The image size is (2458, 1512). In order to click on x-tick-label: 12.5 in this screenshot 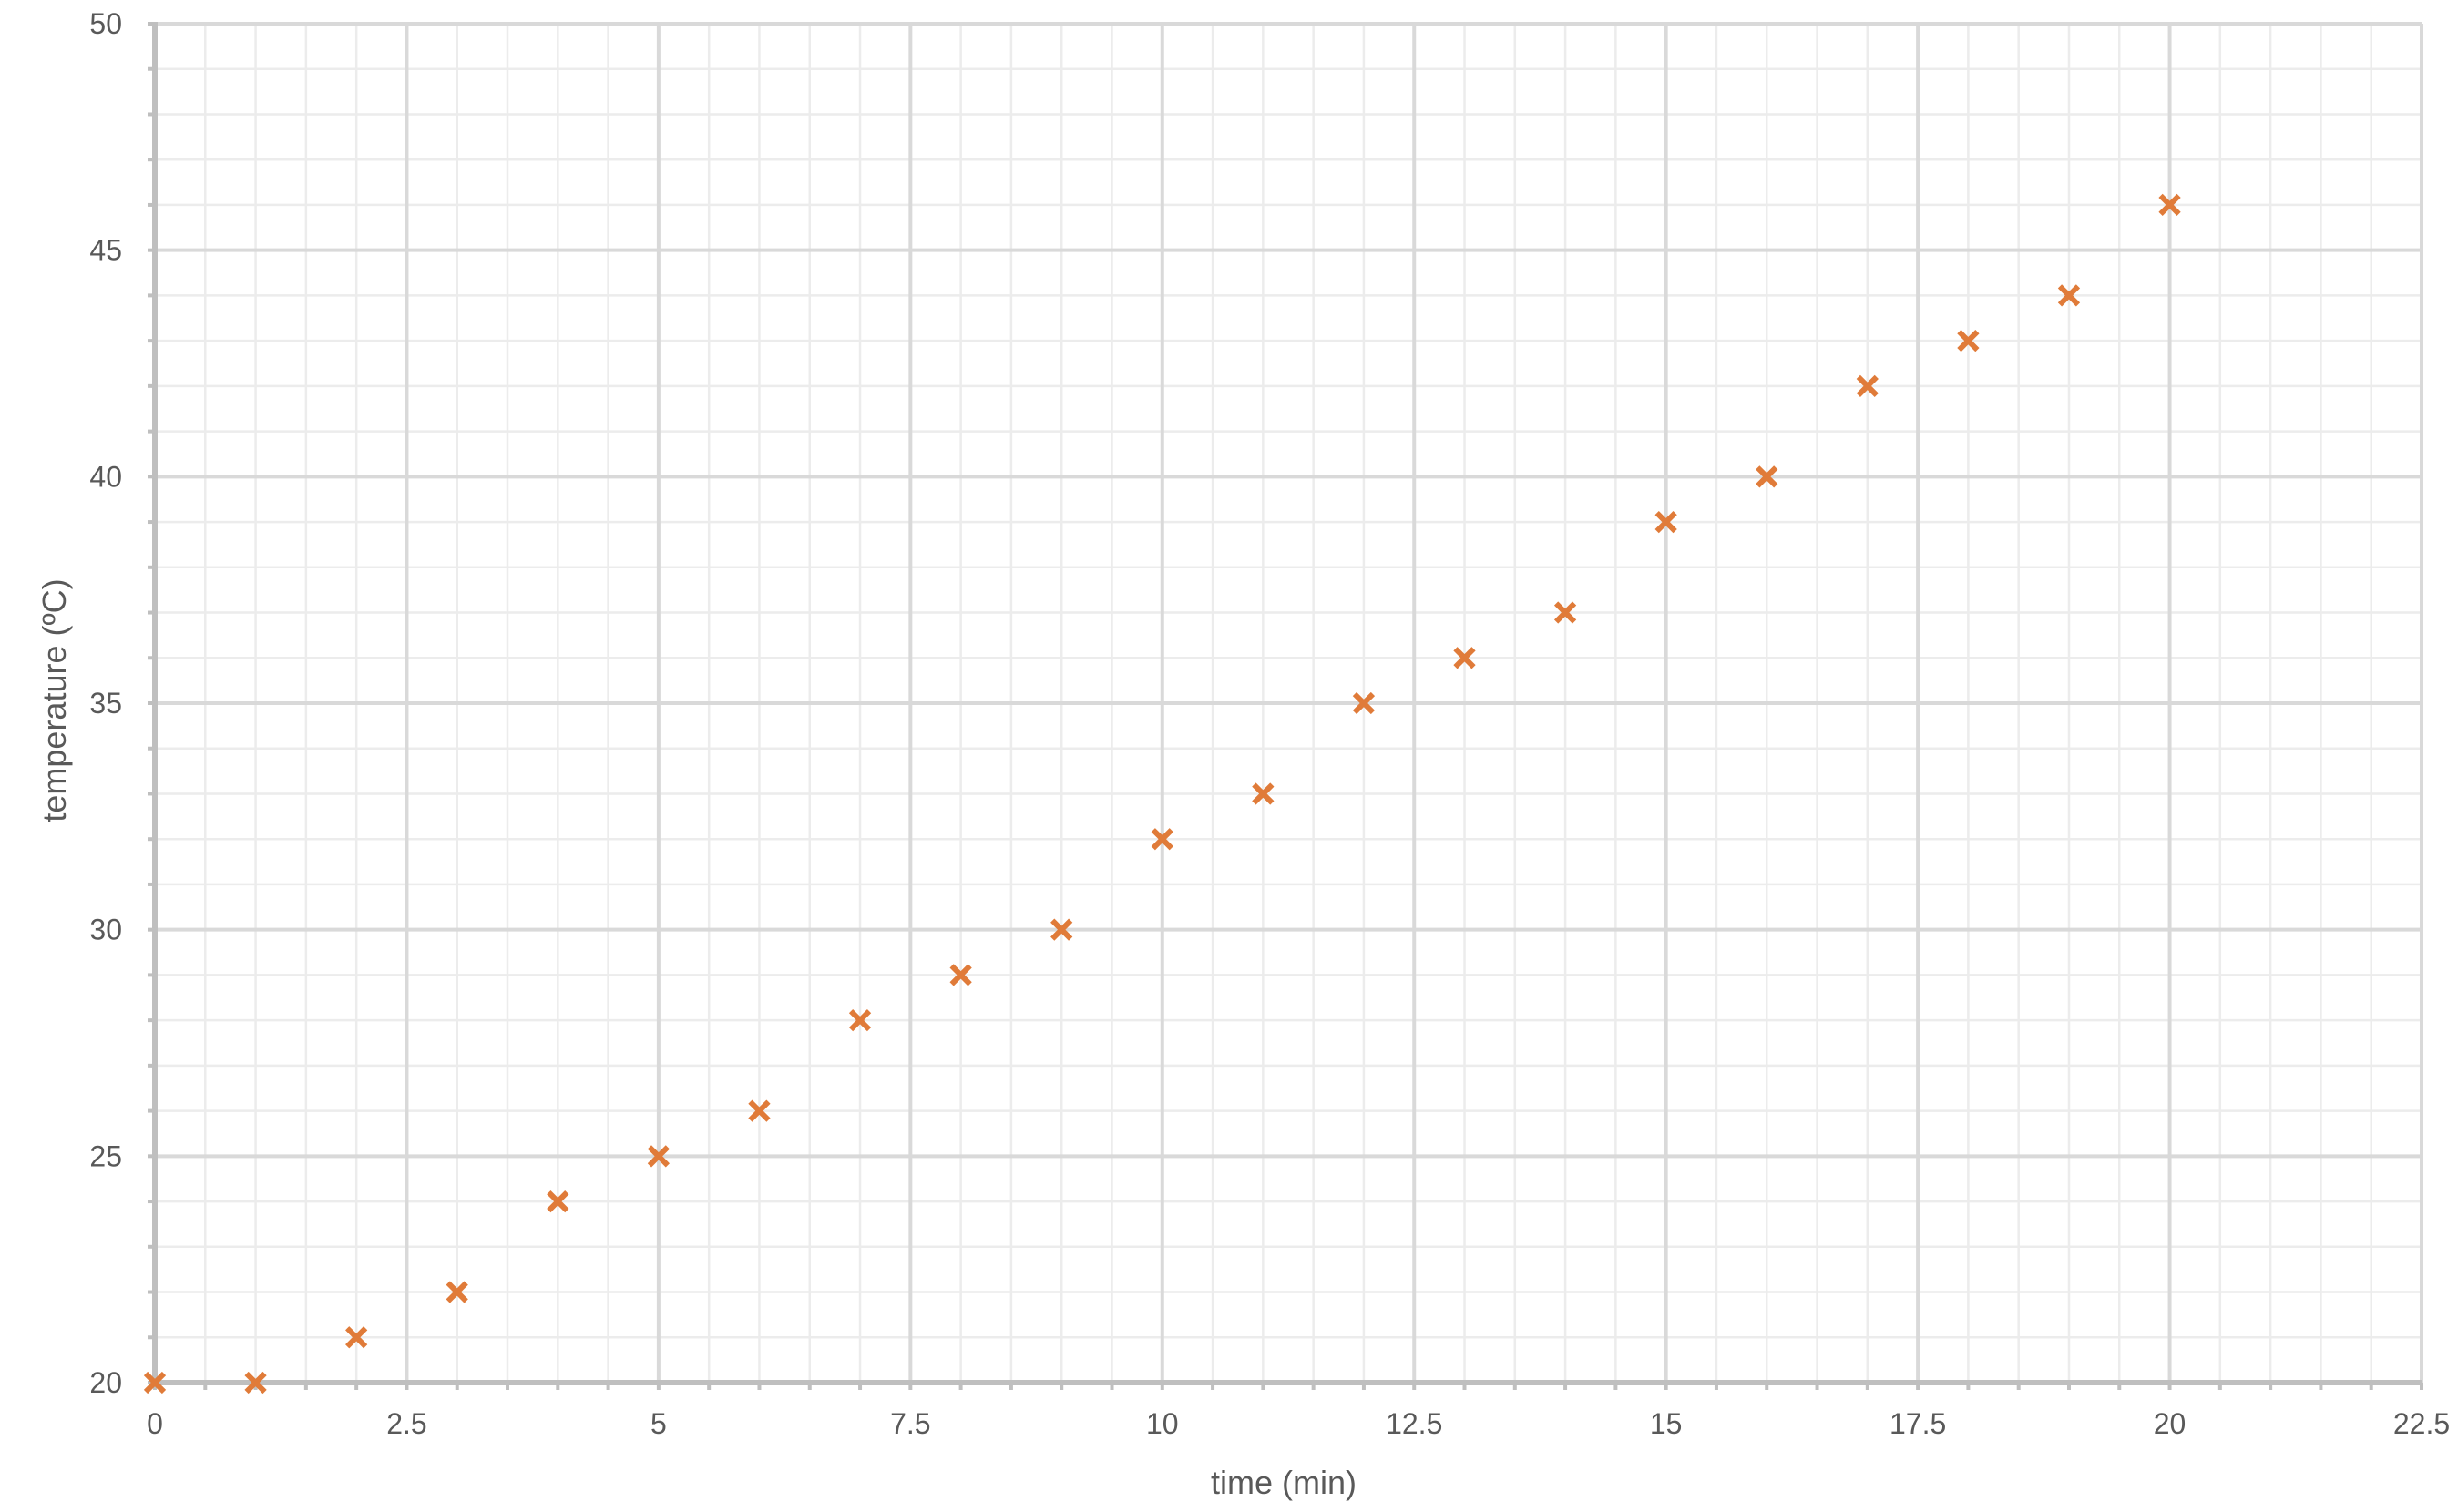, I will do `click(1414, 1424)`.